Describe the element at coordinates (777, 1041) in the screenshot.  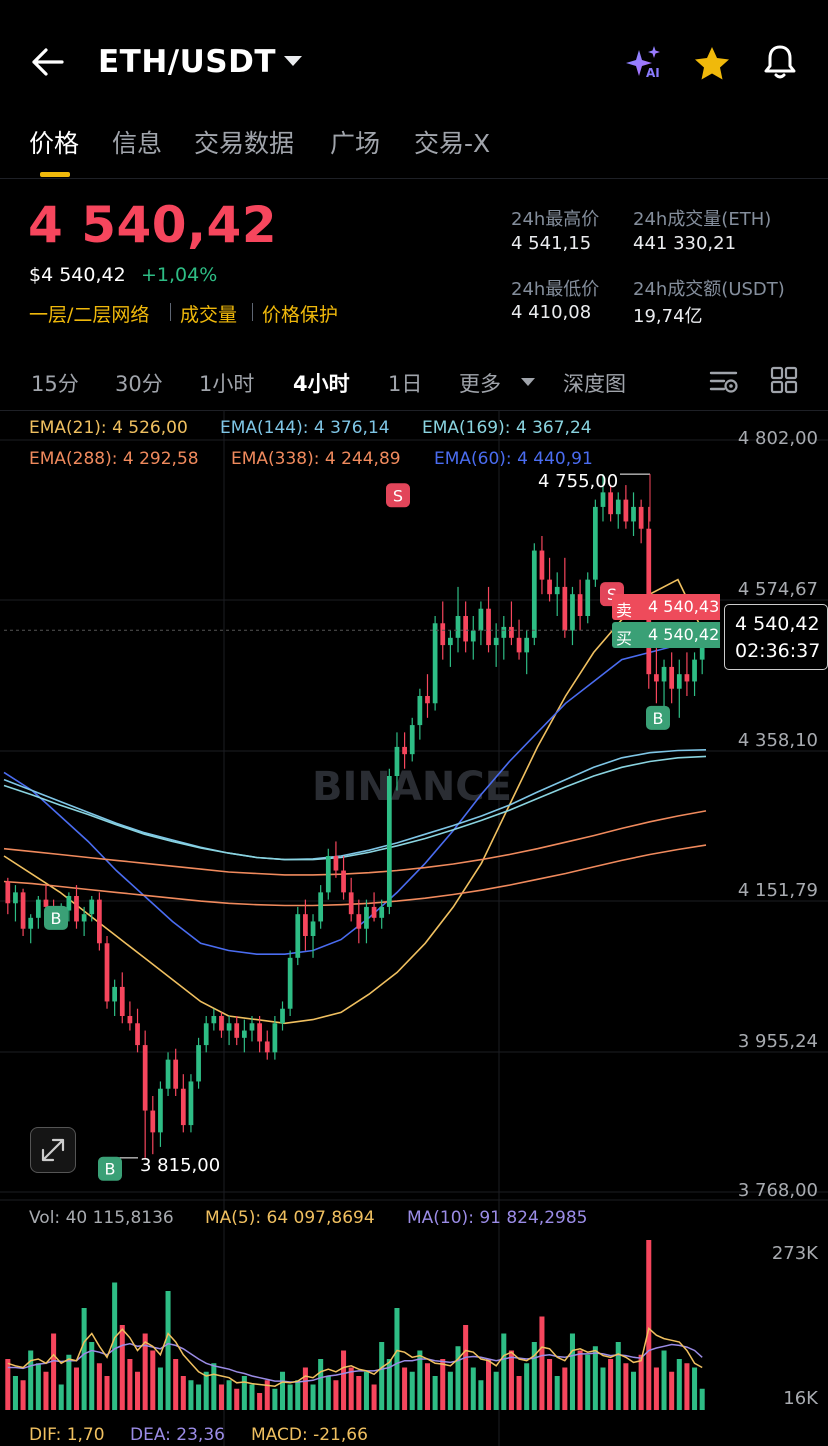
I see `y-tick: 3 955,24` at that location.